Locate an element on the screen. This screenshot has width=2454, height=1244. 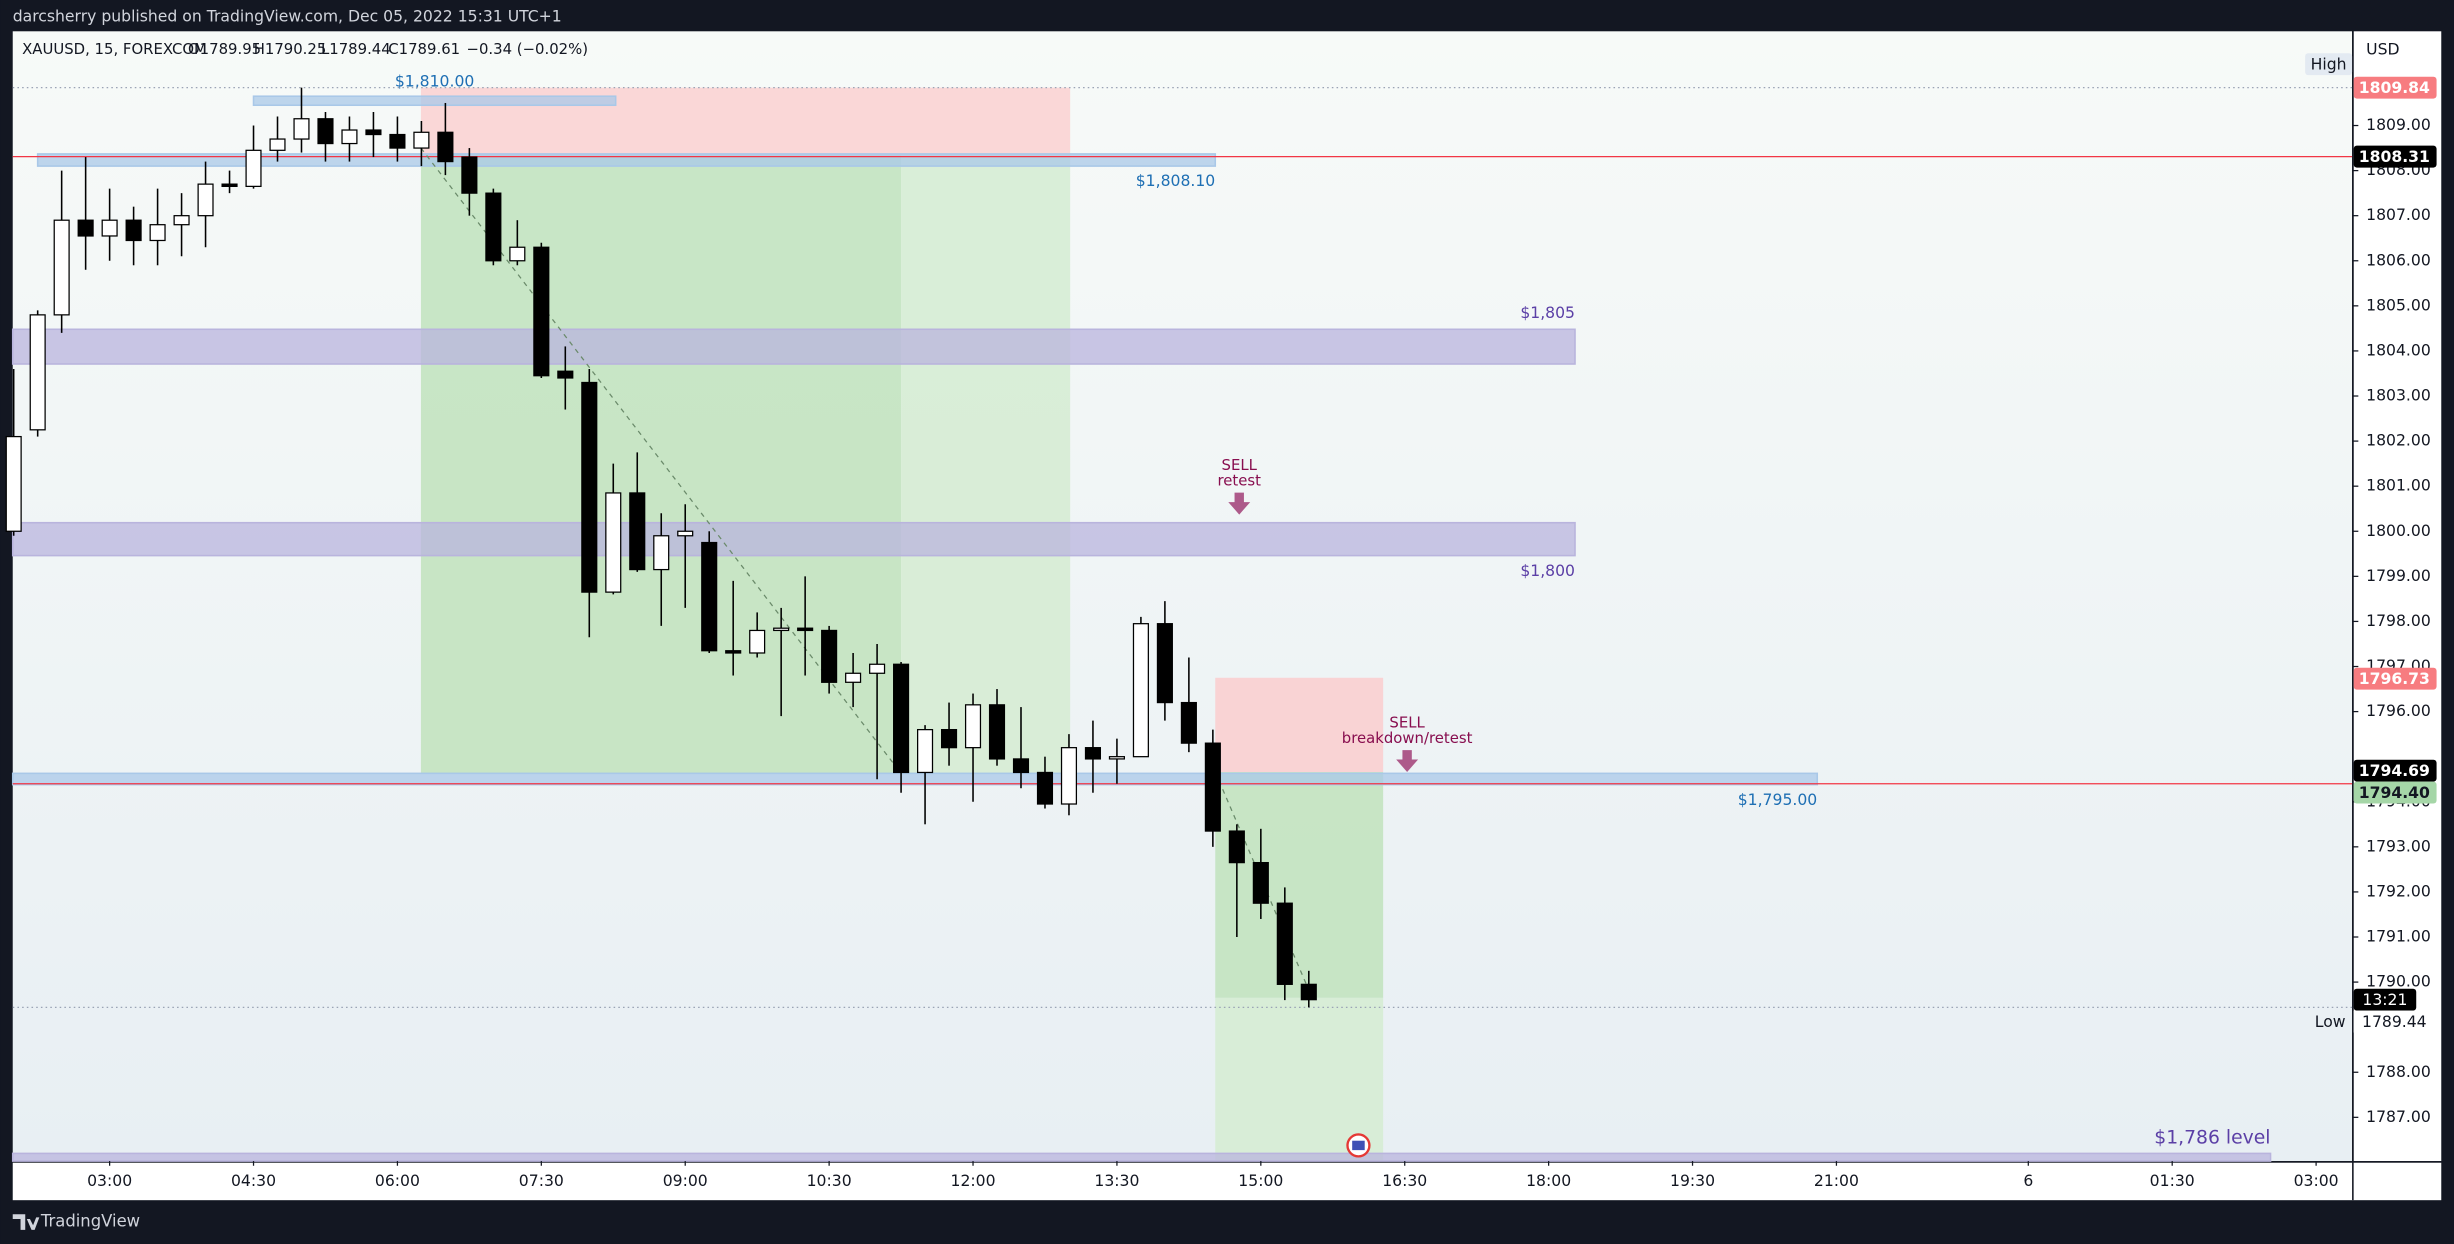
zone-label: $1,800 is located at coordinates (1547, 570).